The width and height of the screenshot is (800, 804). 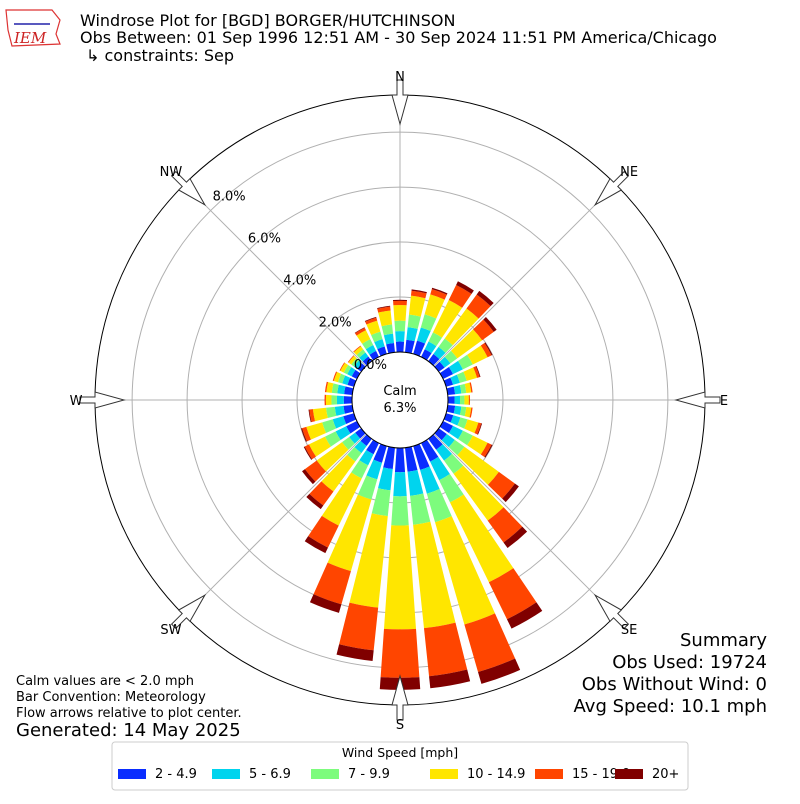 What do you see at coordinates (33, 28) in the screenshot?
I see `logo-outline` at bounding box center [33, 28].